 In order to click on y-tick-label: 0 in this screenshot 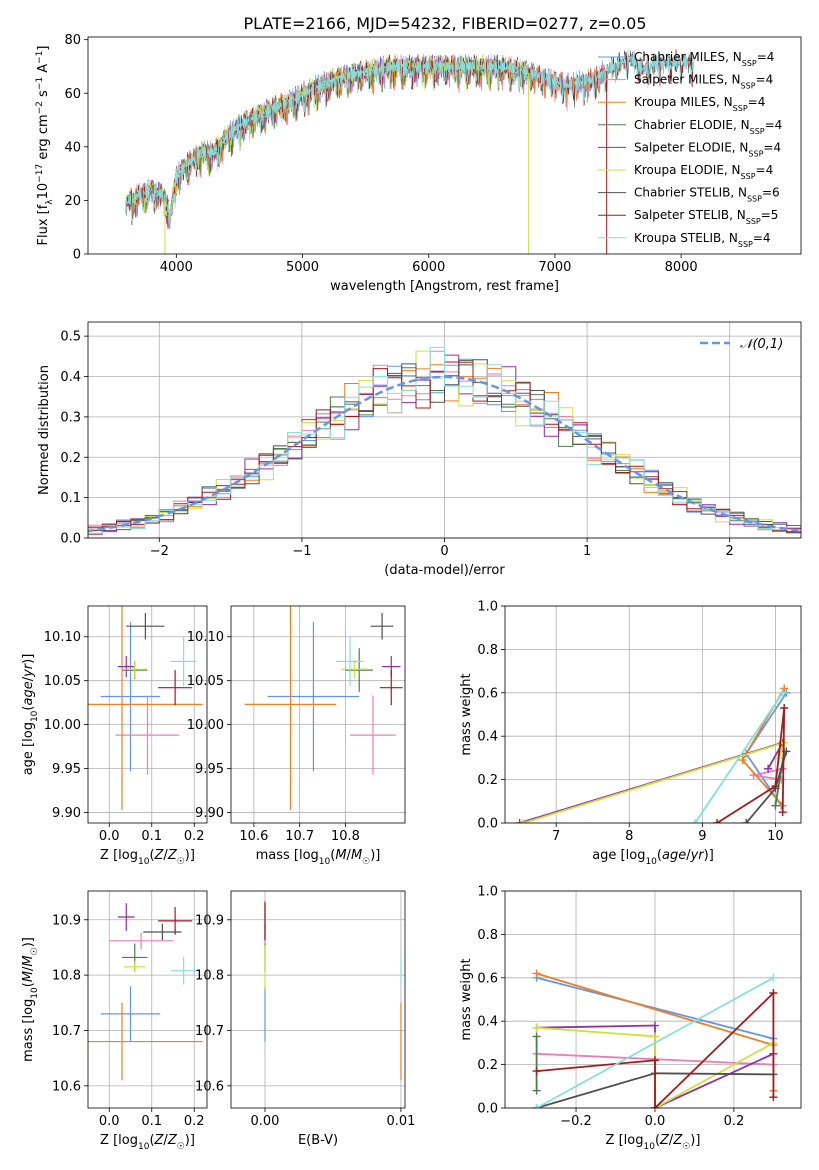, I will do `click(77, 255)`.